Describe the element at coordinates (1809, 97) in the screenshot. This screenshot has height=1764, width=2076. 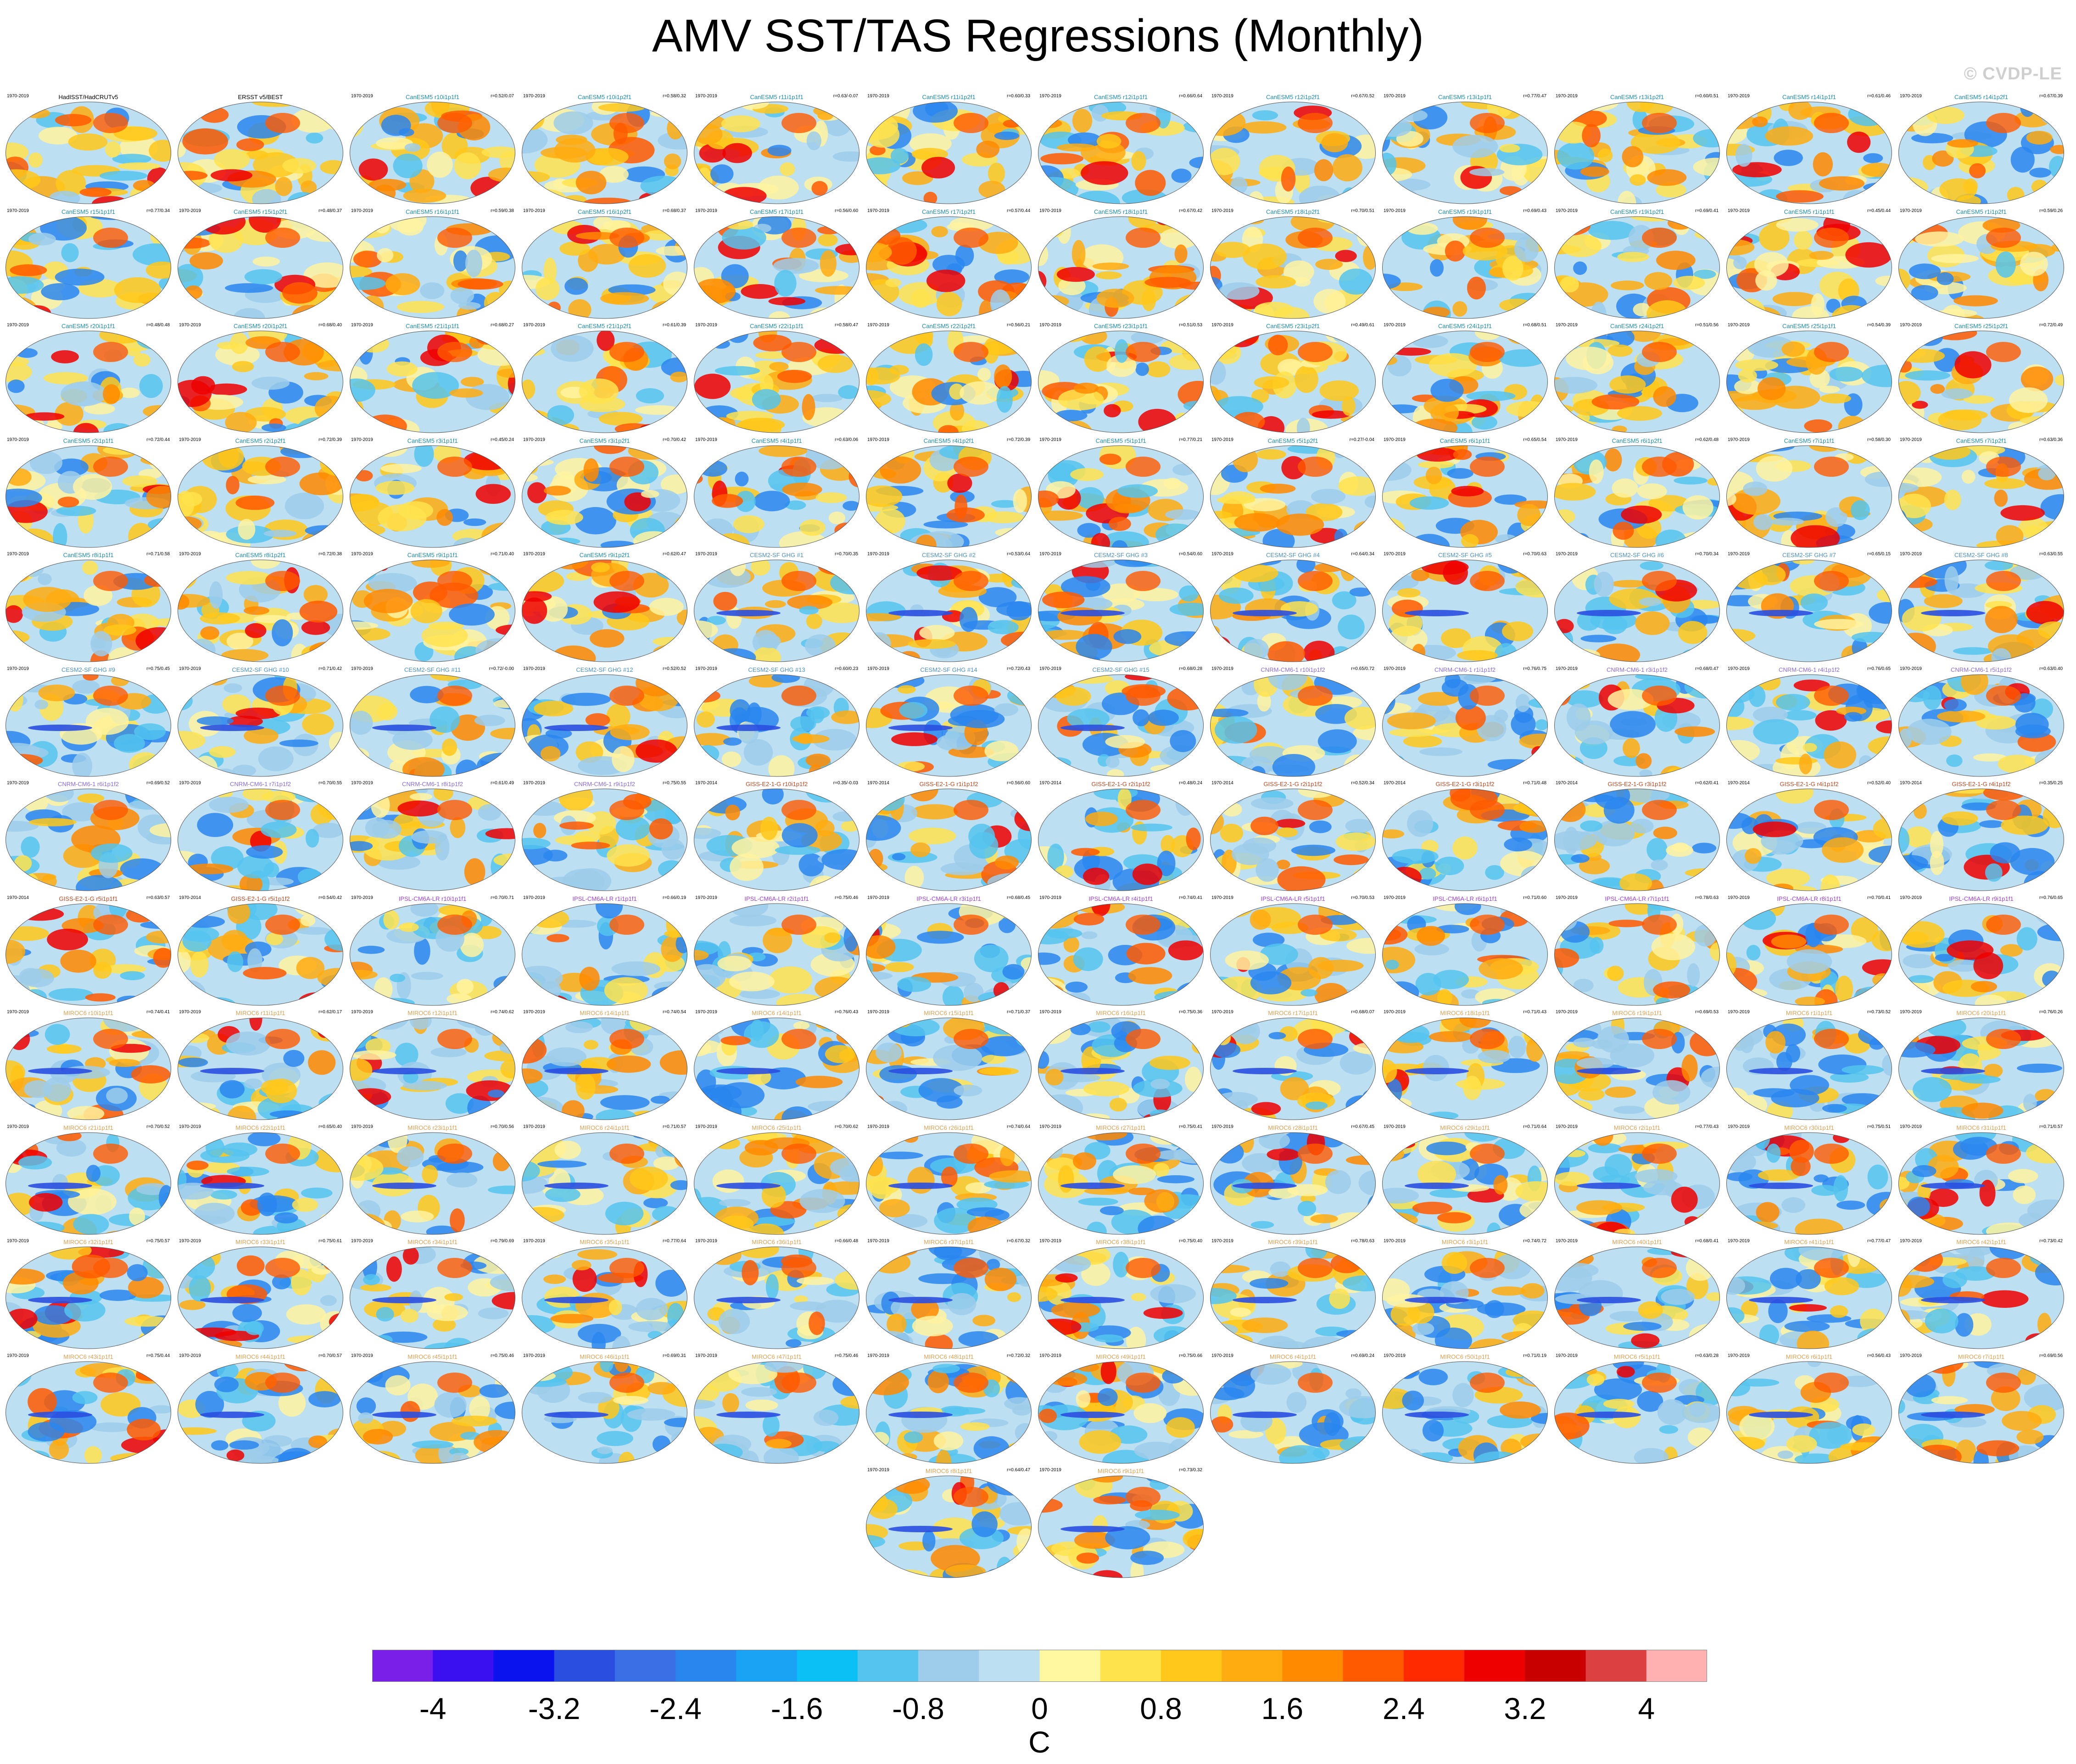
I see `panel-title: CanESM5 r14i1p1f1` at that location.